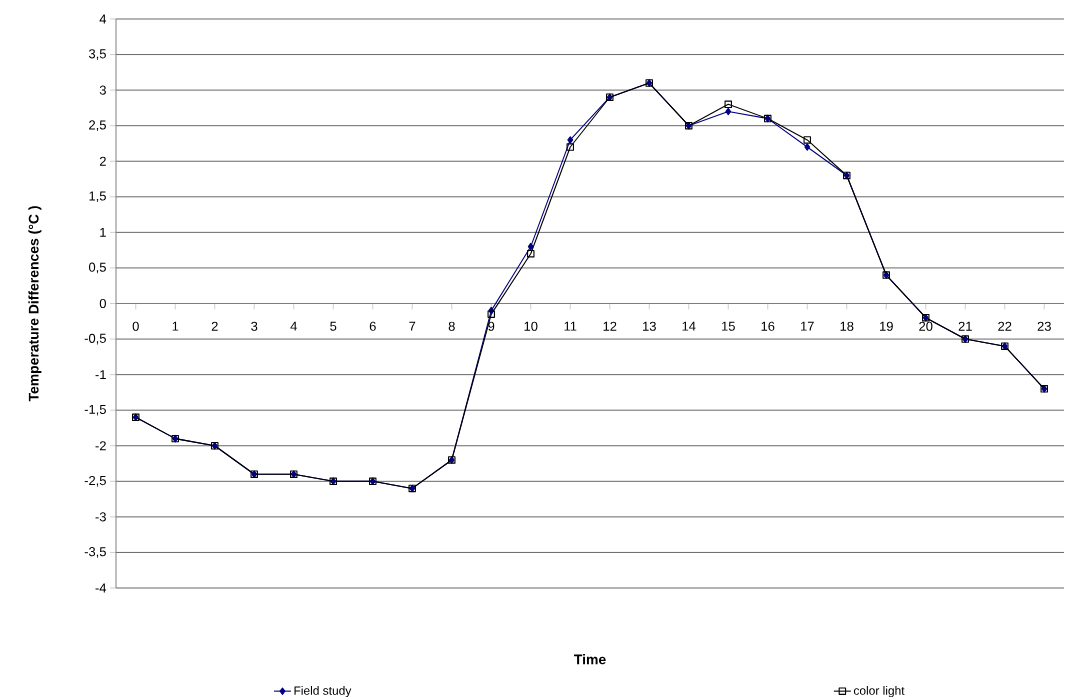 The height and width of the screenshot is (697, 1067). What do you see at coordinates (1005, 326) in the screenshot?
I see `x-tick-label: 22` at bounding box center [1005, 326].